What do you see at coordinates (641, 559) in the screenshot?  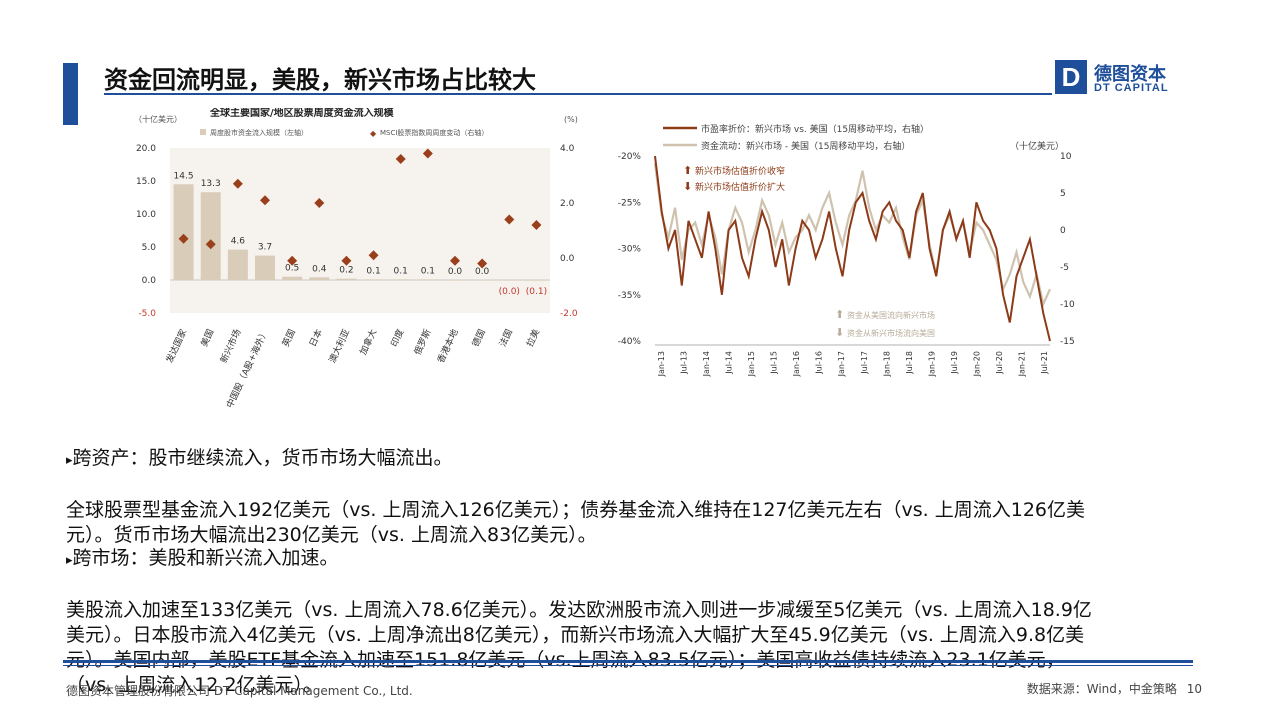 I see `section-heading: ▸跨市场：美股和新兴流入加速。` at bounding box center [641, 559].